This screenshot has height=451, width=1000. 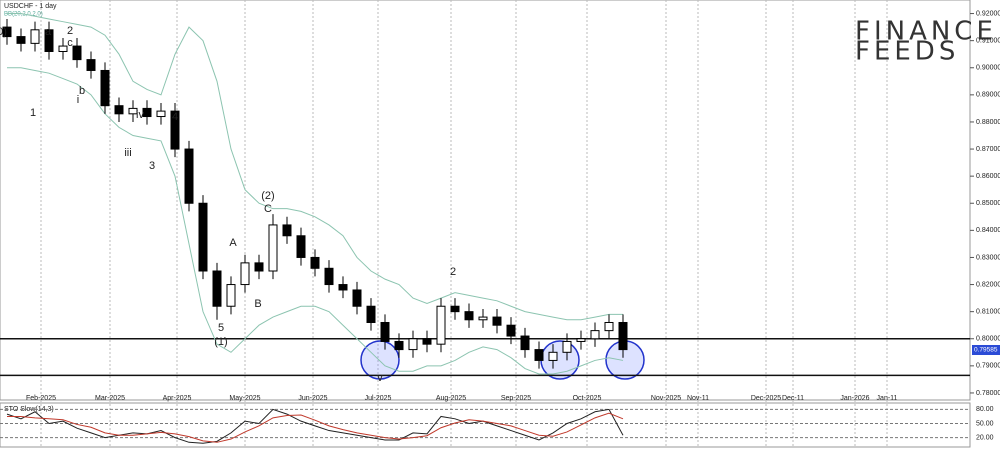 What do you see at coordinates (48, 32) in the screenshot?
I see `wave-label: a` at bounding box center [48, 32].